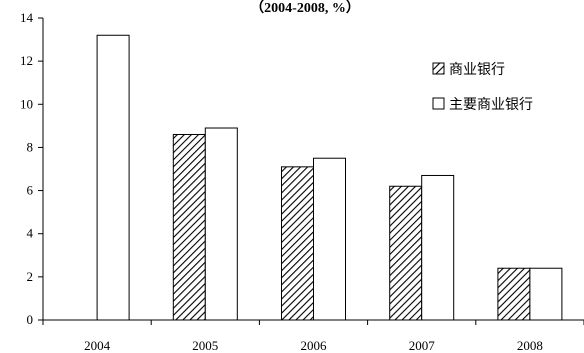  What do you see at coordinates (30, 276) in the screenshot?
I see `y-tick-label: 2` at bounding box center [30, 276].